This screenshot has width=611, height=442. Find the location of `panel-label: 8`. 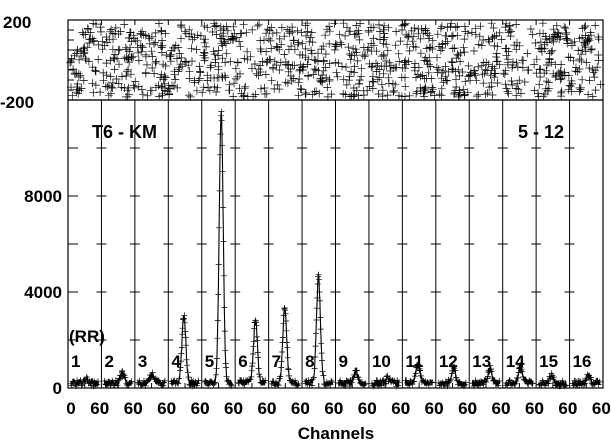

panel-label: 8 is located at coordinates (309, 361).